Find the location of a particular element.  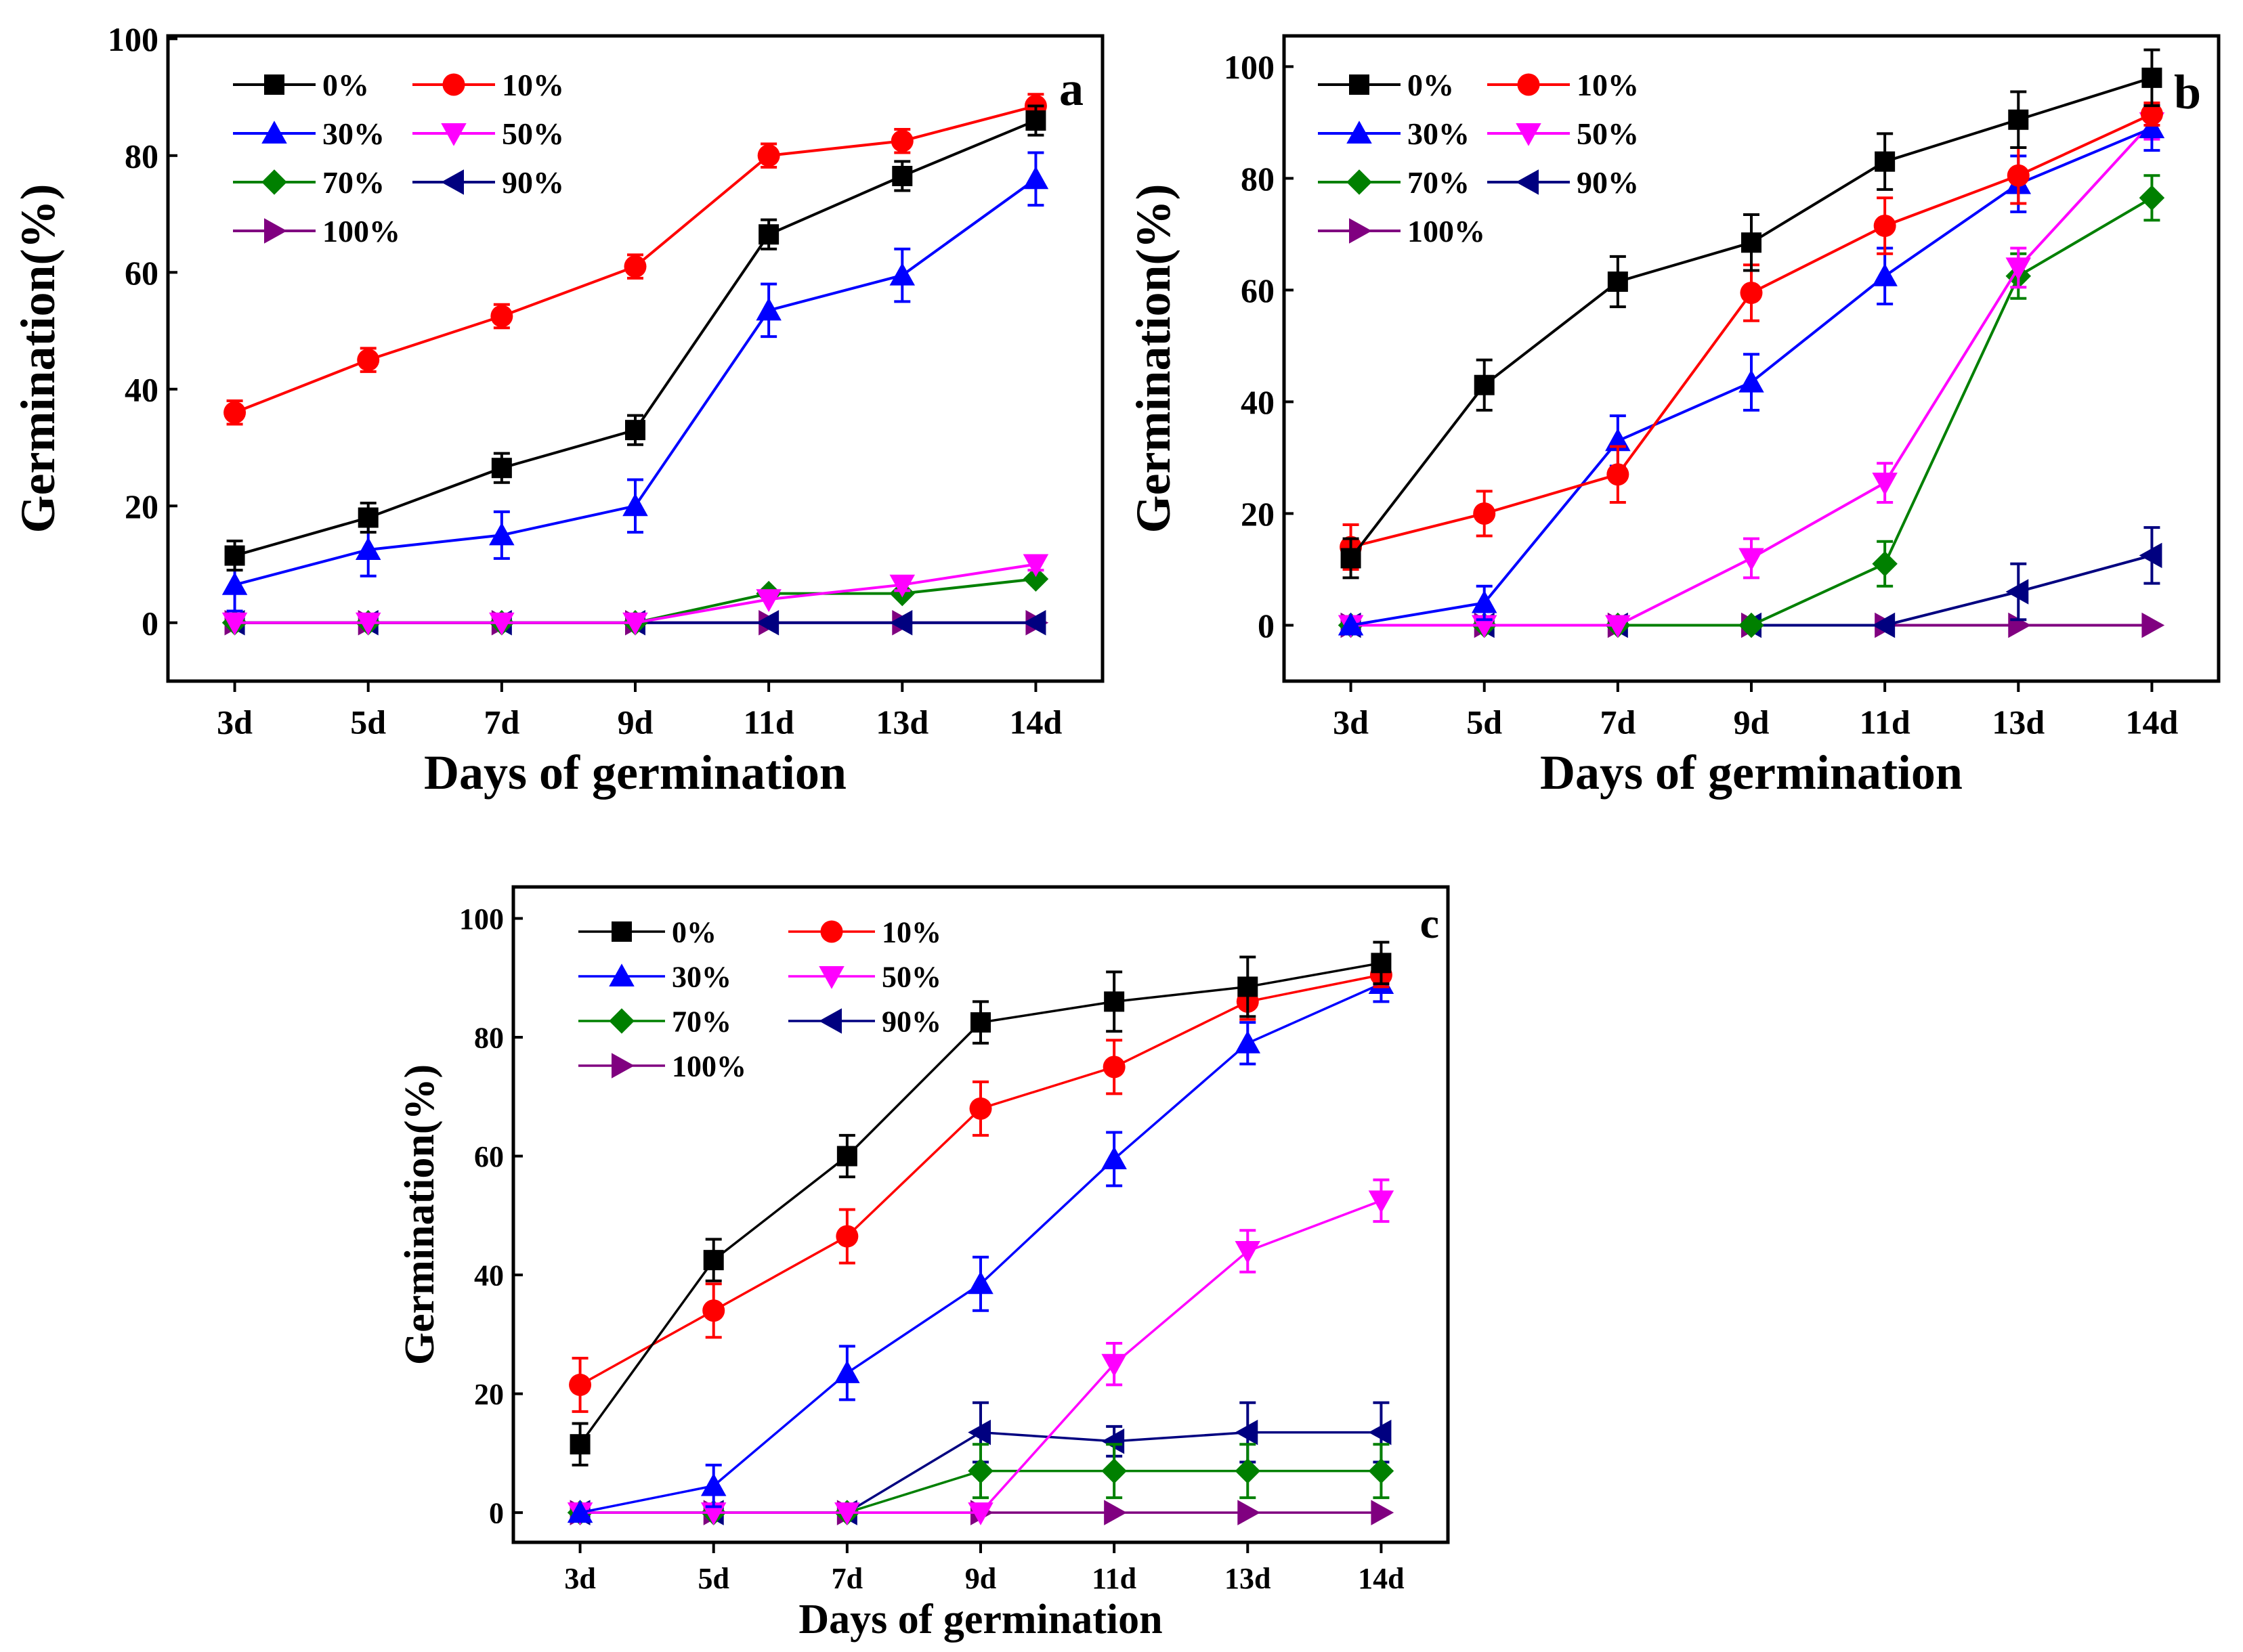

series-30pct is located at coordinates (635, 382).